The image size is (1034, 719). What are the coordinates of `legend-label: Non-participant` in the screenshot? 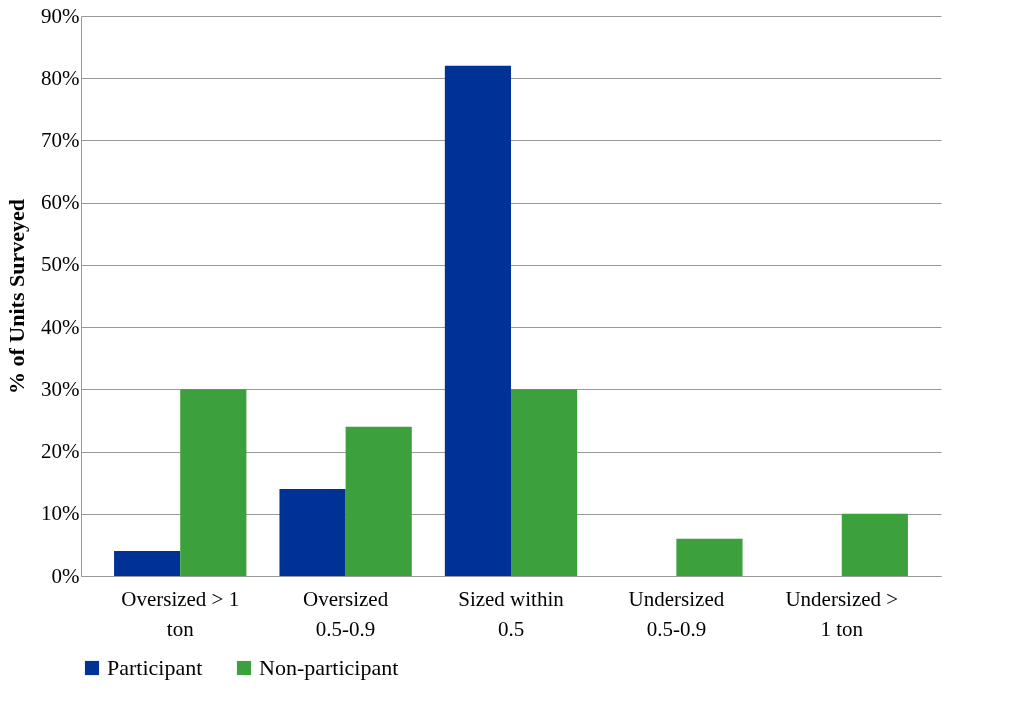 It's located at (329, 667).